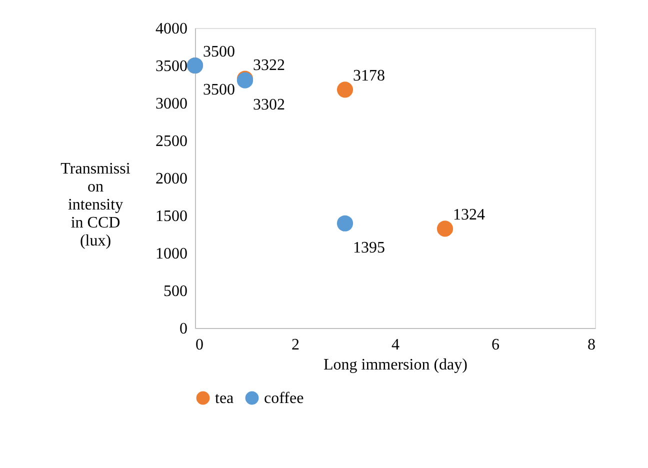  Describe the element at coordinates (592, 345) in the screenshot. I see `x-tick-label: 8` at that location.